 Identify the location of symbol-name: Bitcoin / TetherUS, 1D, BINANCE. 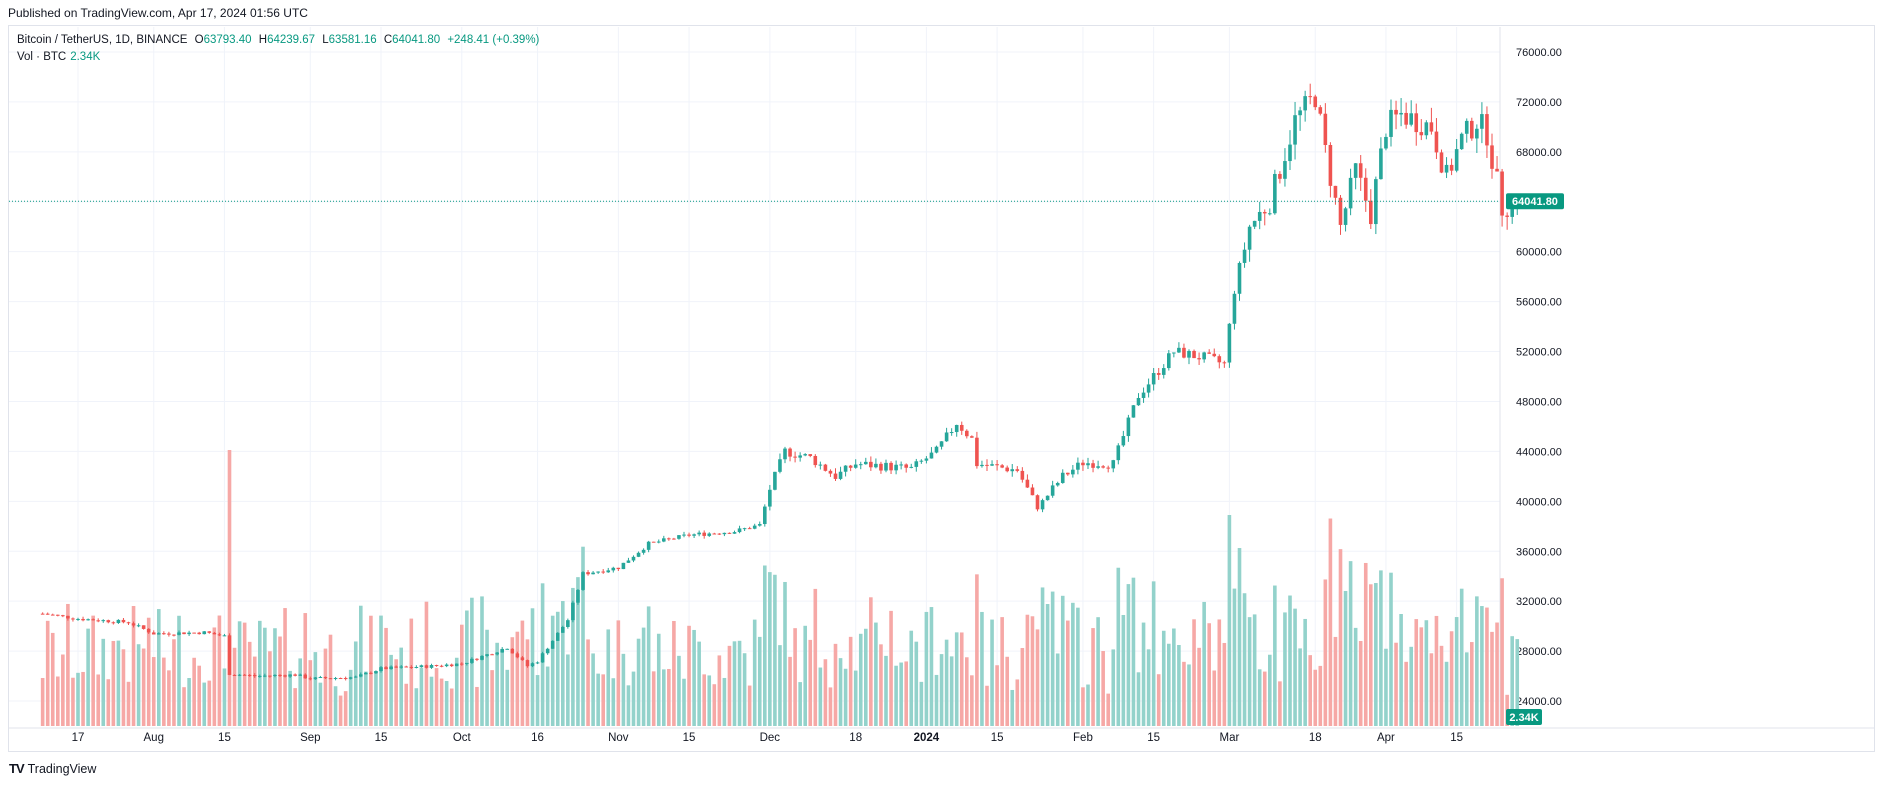
(102, 40).